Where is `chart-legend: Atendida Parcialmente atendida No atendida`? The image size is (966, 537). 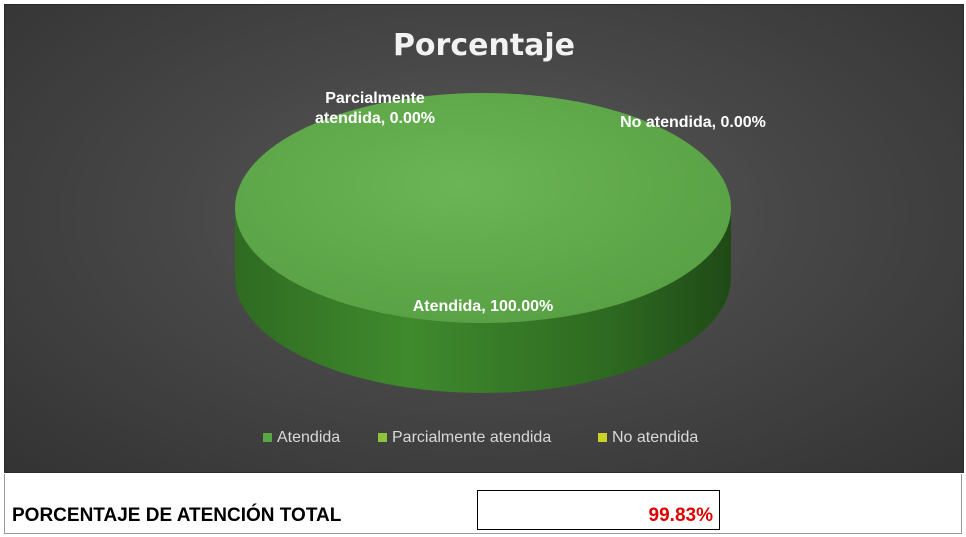 chart-legend: Atendida Parcialmente atendida No atendida is located at coordinates (480, 437).